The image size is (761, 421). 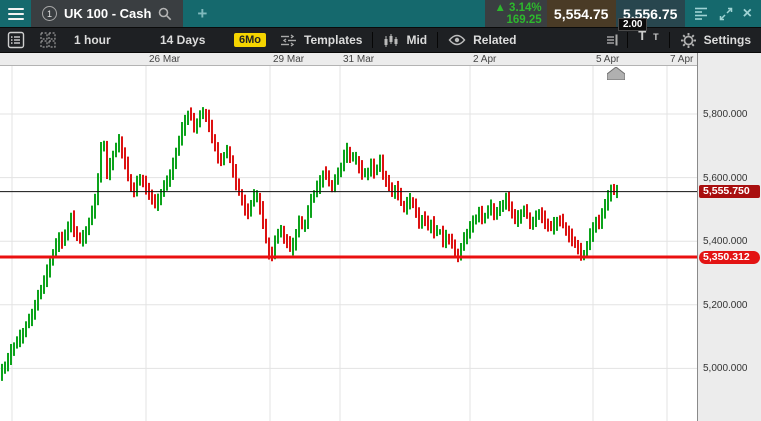 I want to click on instrument-title: UK 100 - Cash, so click(x=108, y=13).